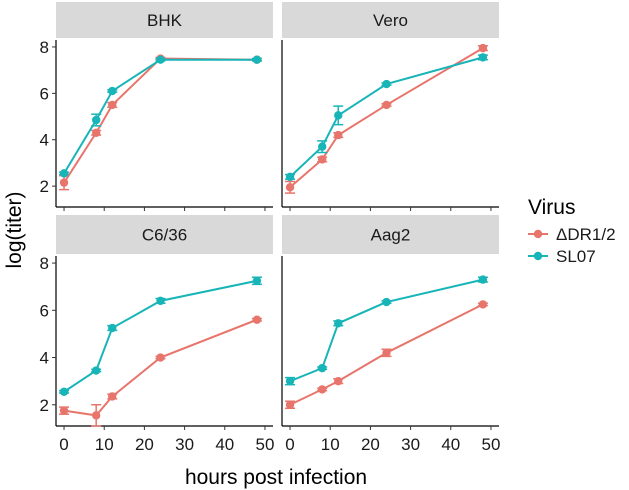 The height and width of the screenshot is (490, 629). Describe the element at coordinates (586, 234) in the screenshot. I see `legend-label-dr1-2: ΔDR1/2` at that location.